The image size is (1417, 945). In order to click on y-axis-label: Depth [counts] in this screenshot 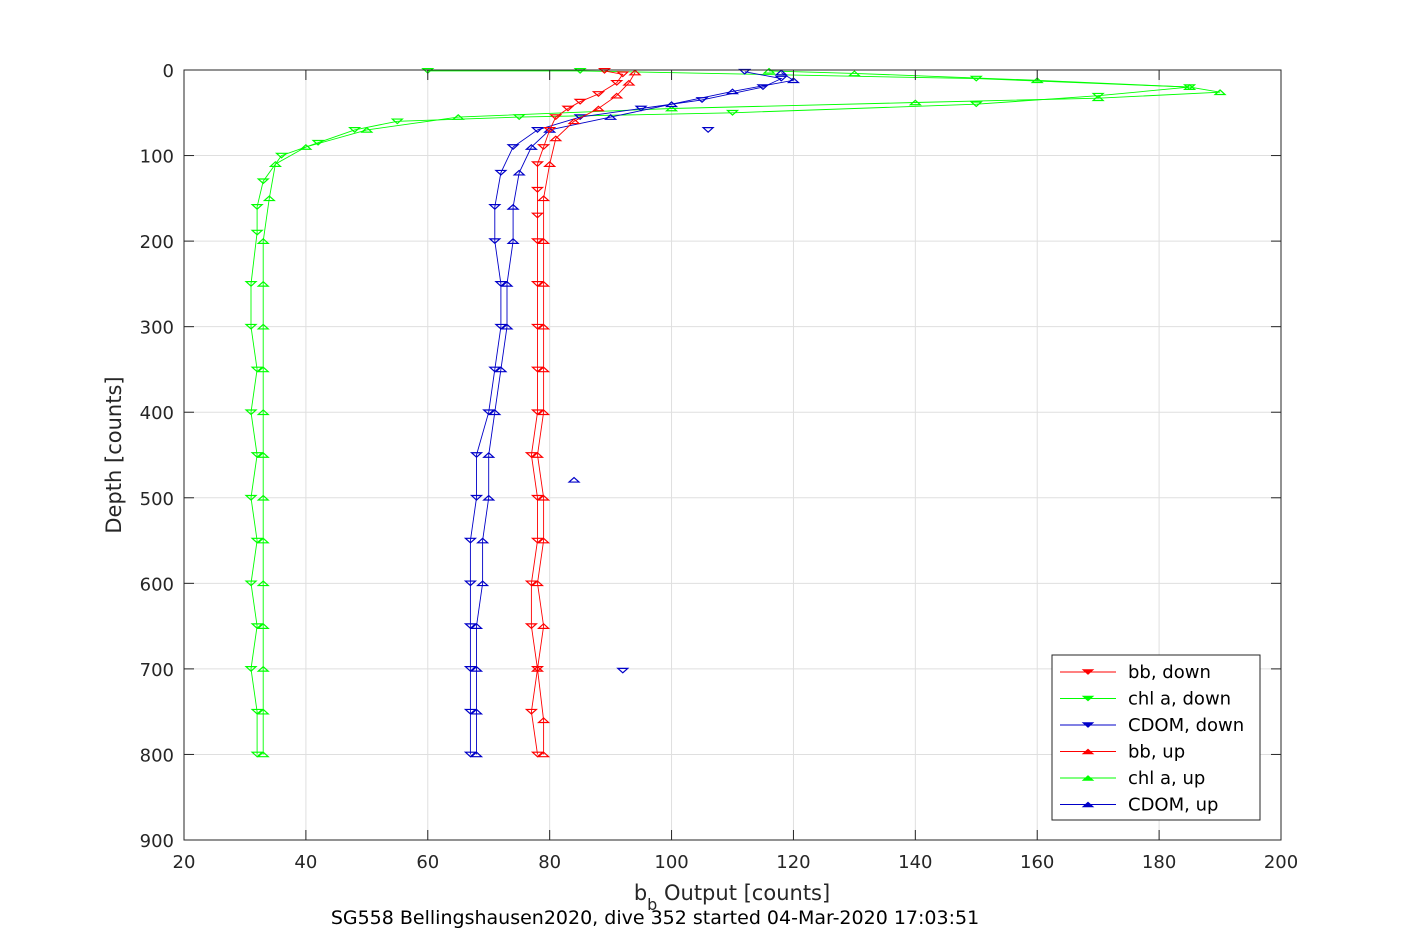, I will do `click(114, 454)`.